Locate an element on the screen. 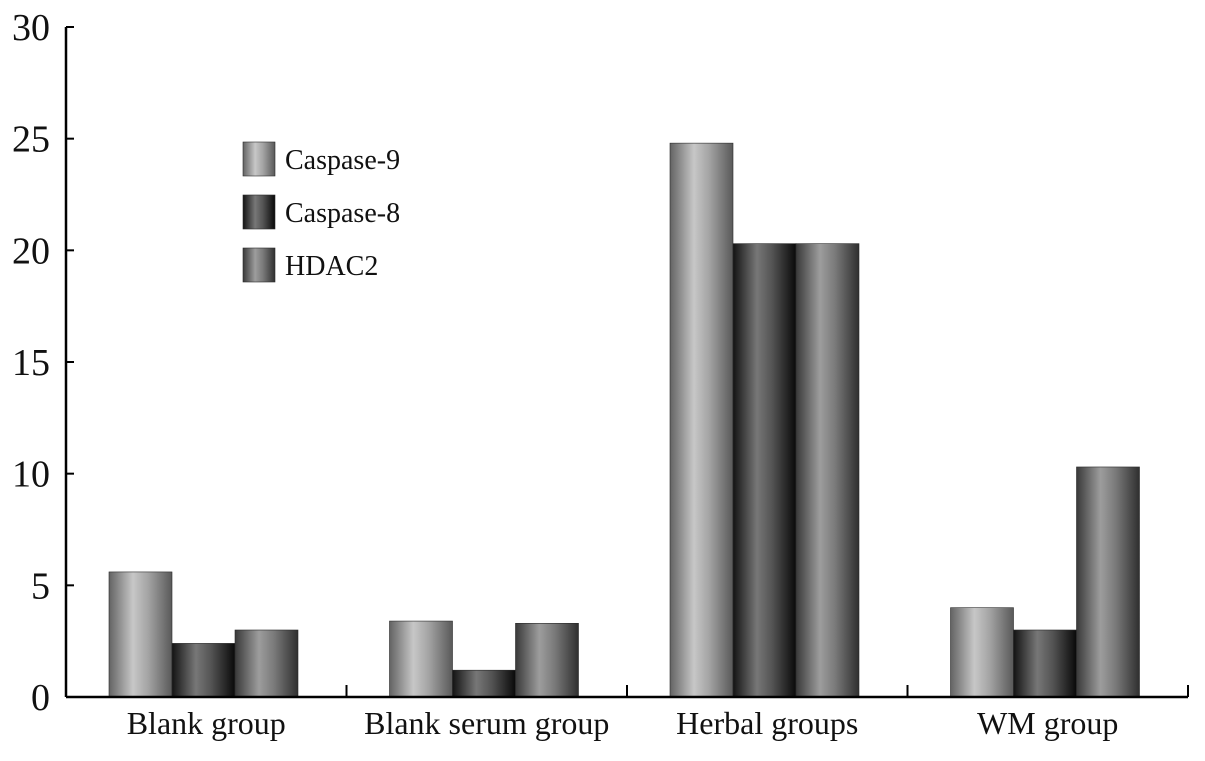 The image size is (1205, 761). y-tick-label: 25 is located at coordinates (31, 140).